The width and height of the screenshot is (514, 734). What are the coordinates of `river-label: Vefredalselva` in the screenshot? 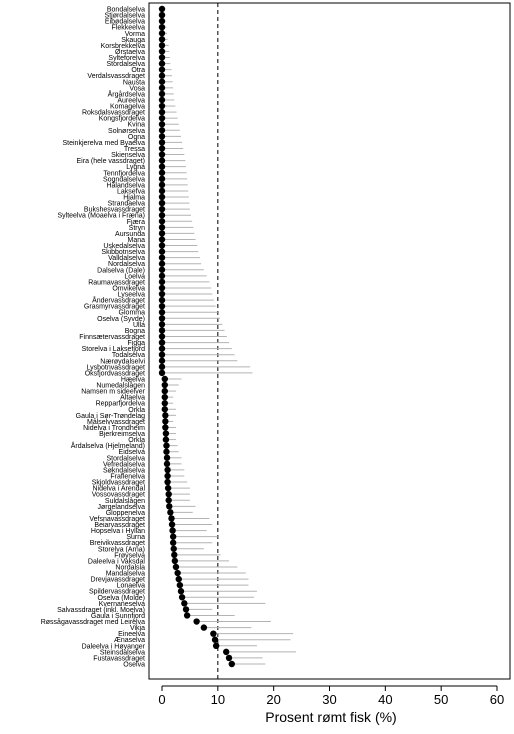 It's located at (124, 464).